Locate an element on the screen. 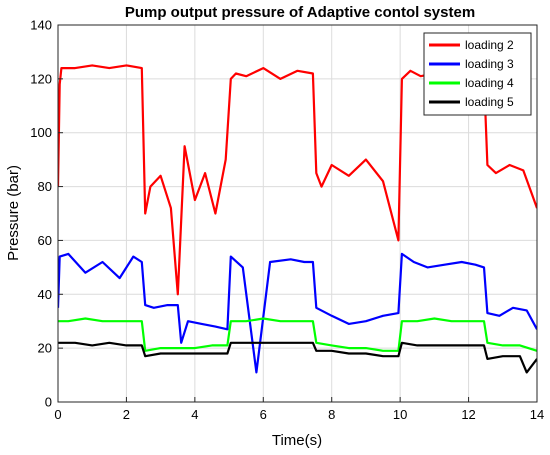 The image size is (550, 455). y-tick-label: 40 is located at coordinates (45, 294).